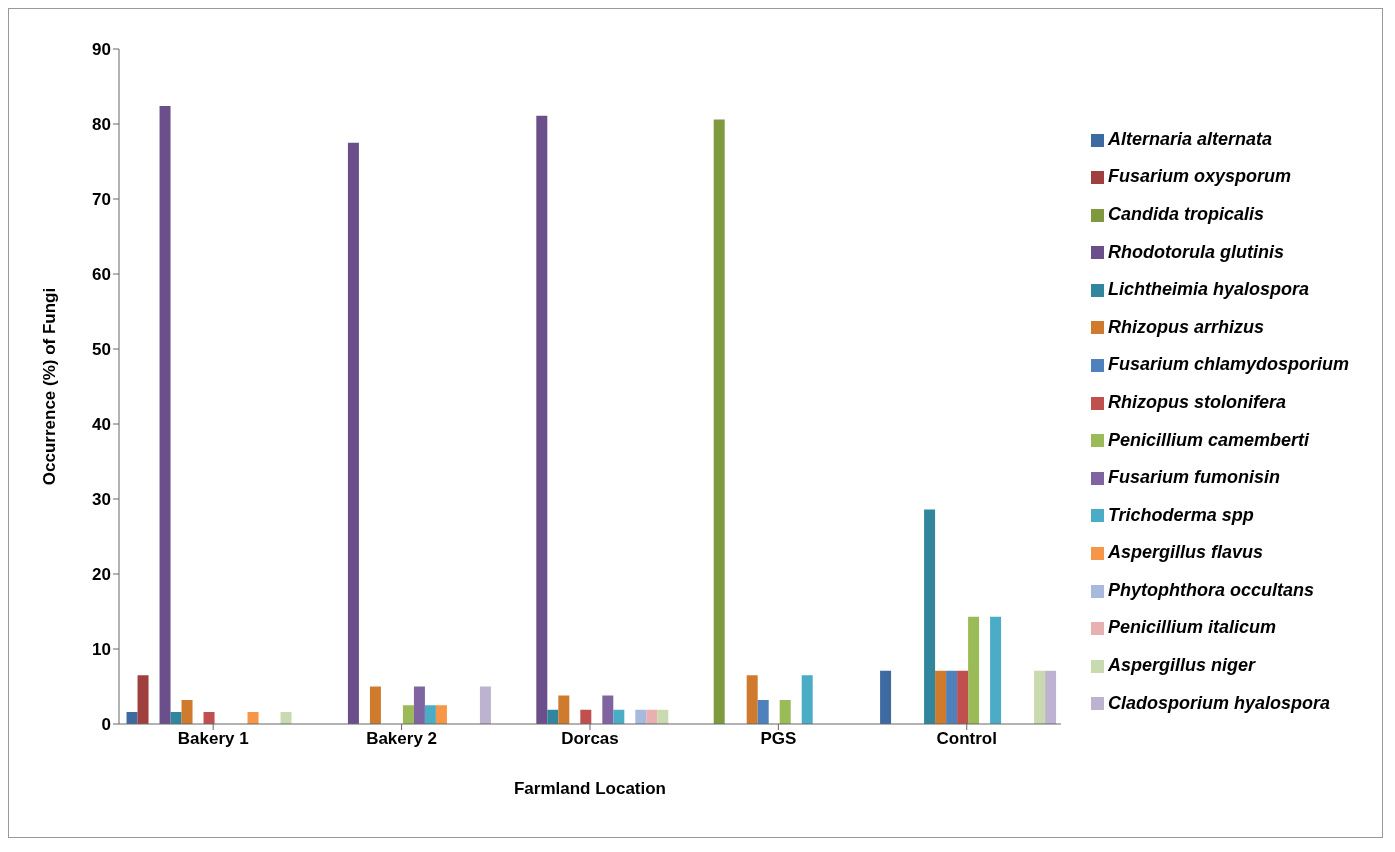 The width and height of the screenshot is (1395, 852). What do you see at coordinates (1199, 176) in the screenshot?
I see `legend-label: Fusarium oxysporum` at bounding box center [1199, 176].